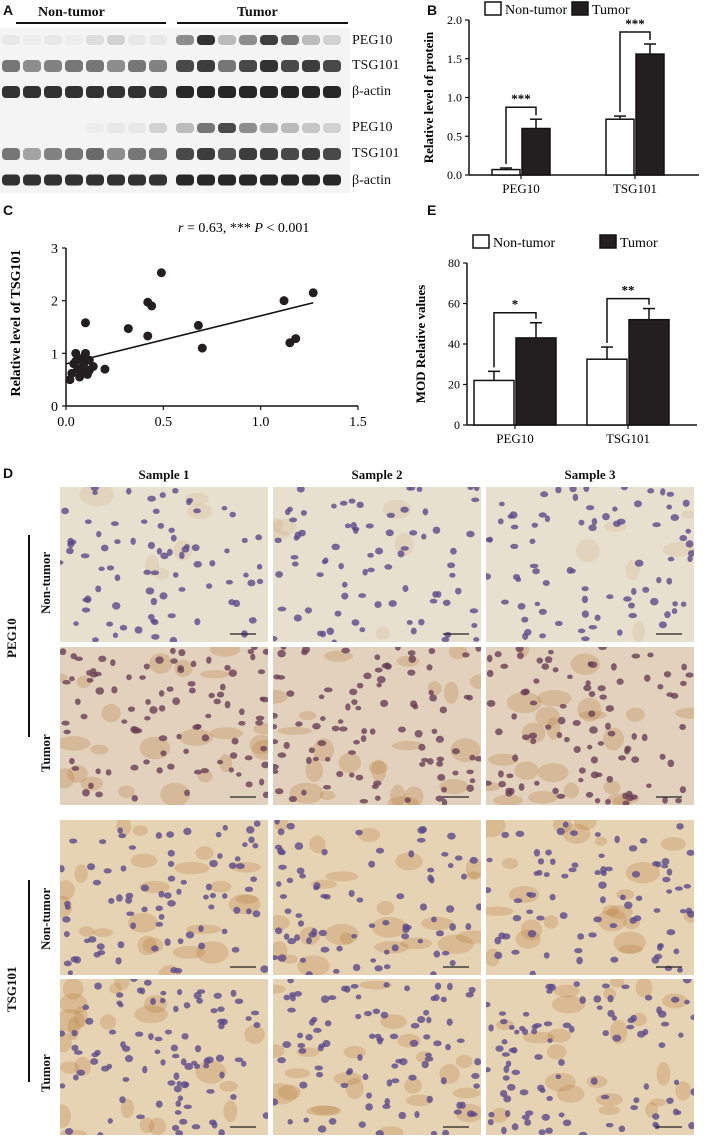 Image resolution: width=709 pixels, height=1140 pixels. Describe the element at coordinates (608, 241) in the screenshot. I see `legend-swatch-tumor` at that location.